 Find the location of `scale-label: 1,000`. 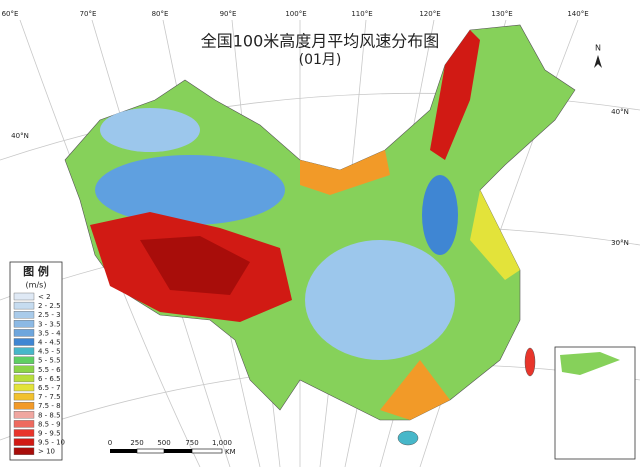

scale-label: 1,000 is located at coordinates (222, 443).